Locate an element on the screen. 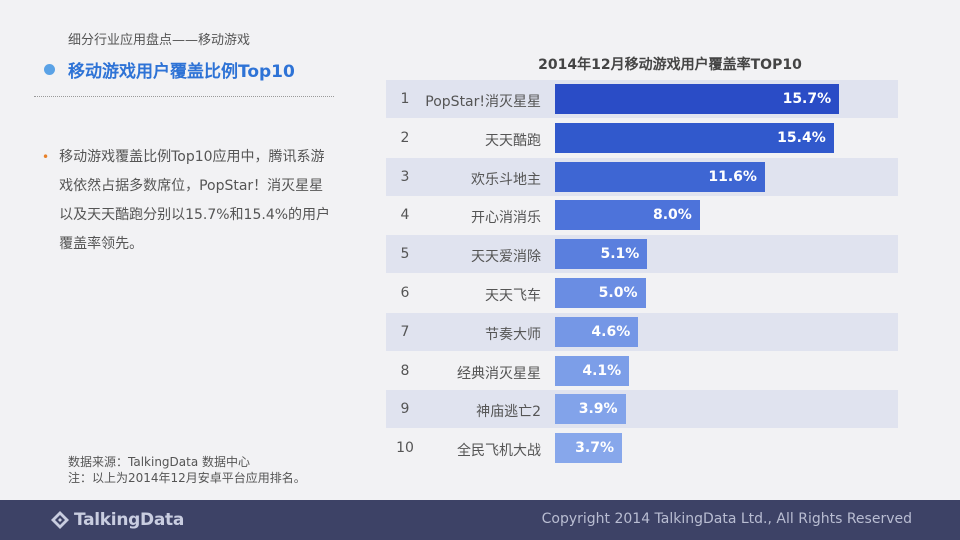  source-line: 数据来源：TalkingData 数据中心 is located at coordinates (159, 462).